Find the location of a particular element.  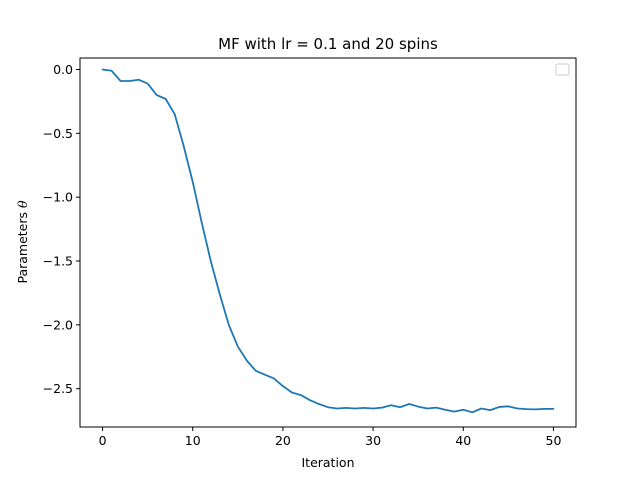

y-tick-label: 0.0 is located at coordinates (63, 69).